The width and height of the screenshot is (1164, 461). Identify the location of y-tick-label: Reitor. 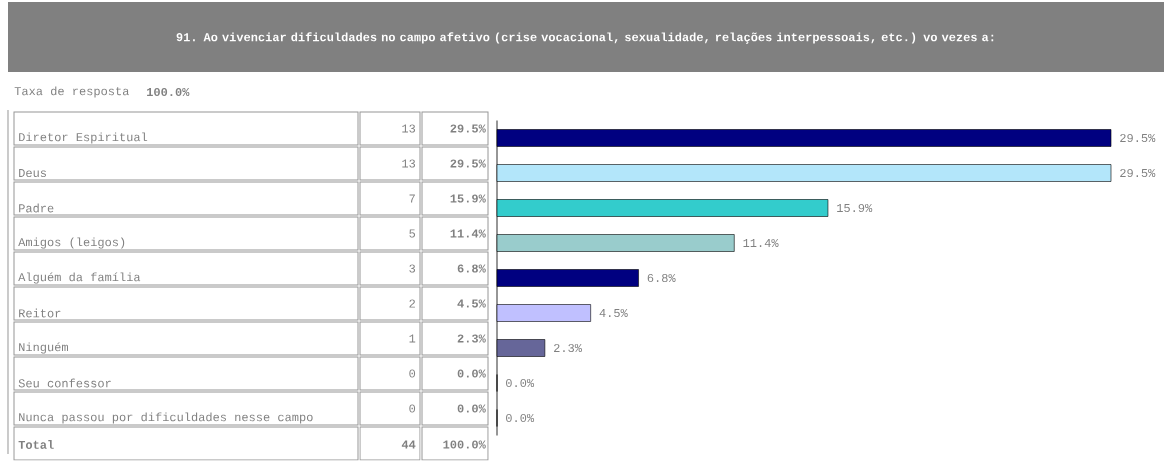
(40, 313).